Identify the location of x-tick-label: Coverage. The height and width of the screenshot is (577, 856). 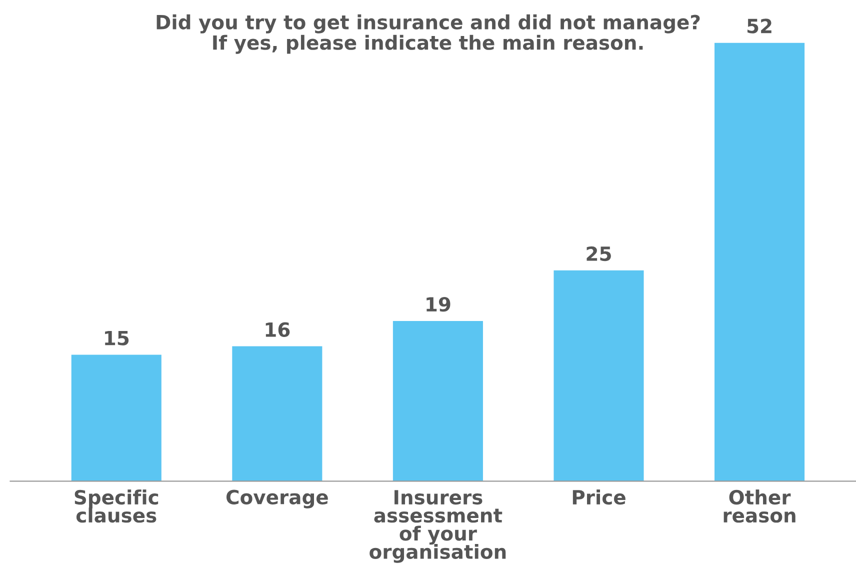
(277, 499).